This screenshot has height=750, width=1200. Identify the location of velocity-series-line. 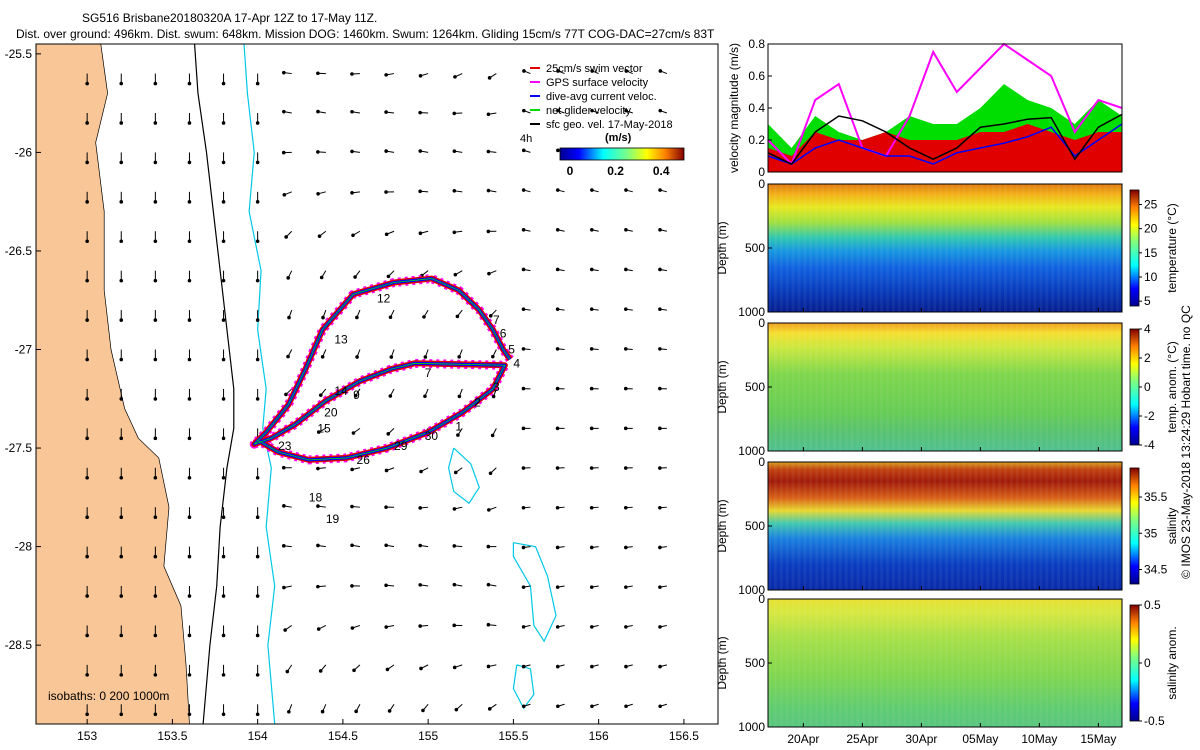
(945, 144).